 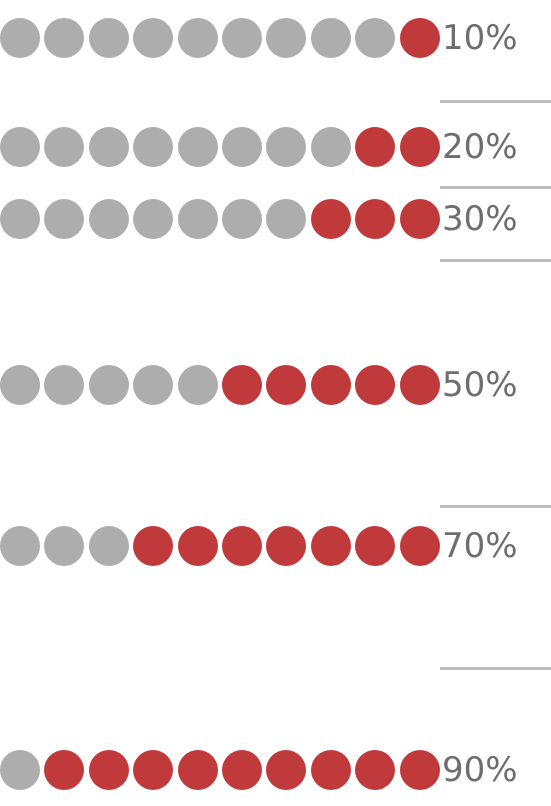 What do you see at coordinates (480, 546) in the screenshot?
I see `percentage-label: 70%` at bounding box center [480, 546].